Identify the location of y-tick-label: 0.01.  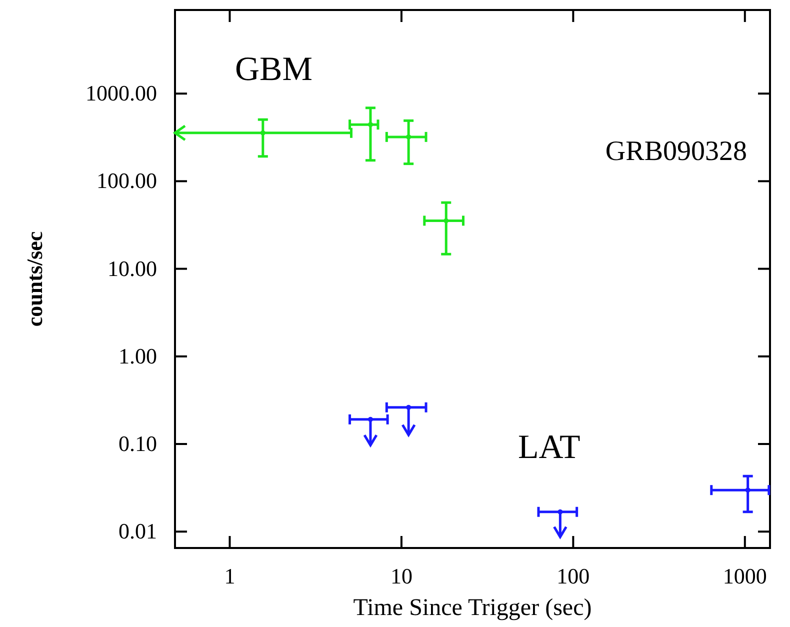
(137, 531).